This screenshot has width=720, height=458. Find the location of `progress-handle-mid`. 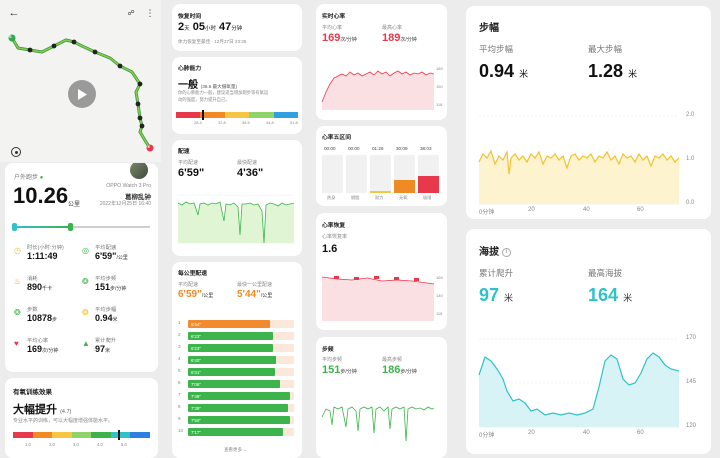

progress-handle-mid is located at coordinates (70, 227).